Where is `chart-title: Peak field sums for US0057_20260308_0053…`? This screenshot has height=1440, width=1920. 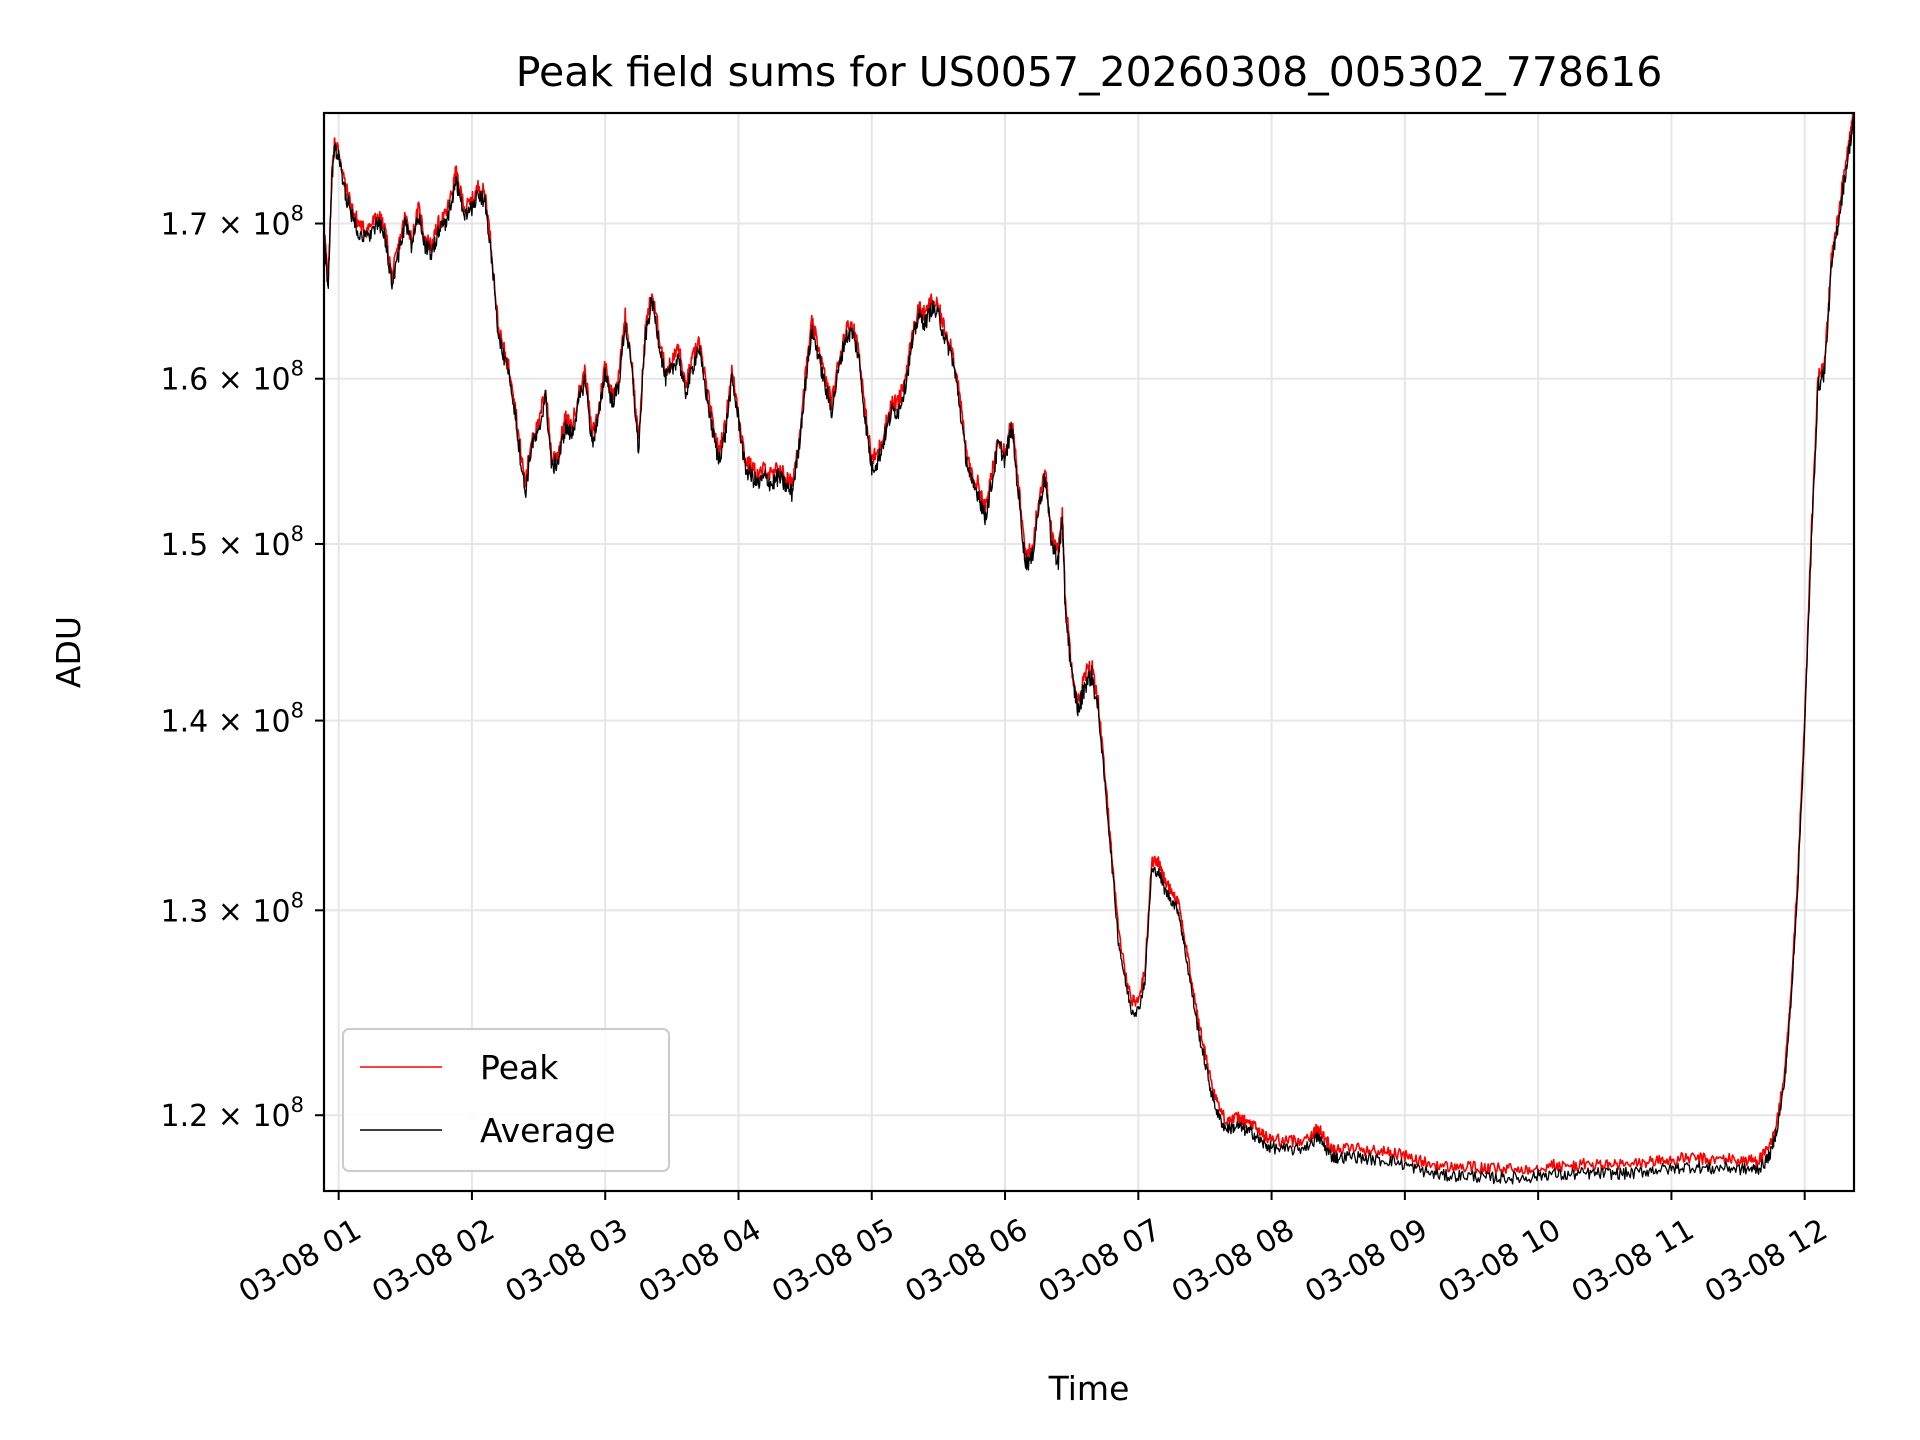 chart-title: Peak field sums for US0057_20260308_0053… is located at coordinates (1089, 72).